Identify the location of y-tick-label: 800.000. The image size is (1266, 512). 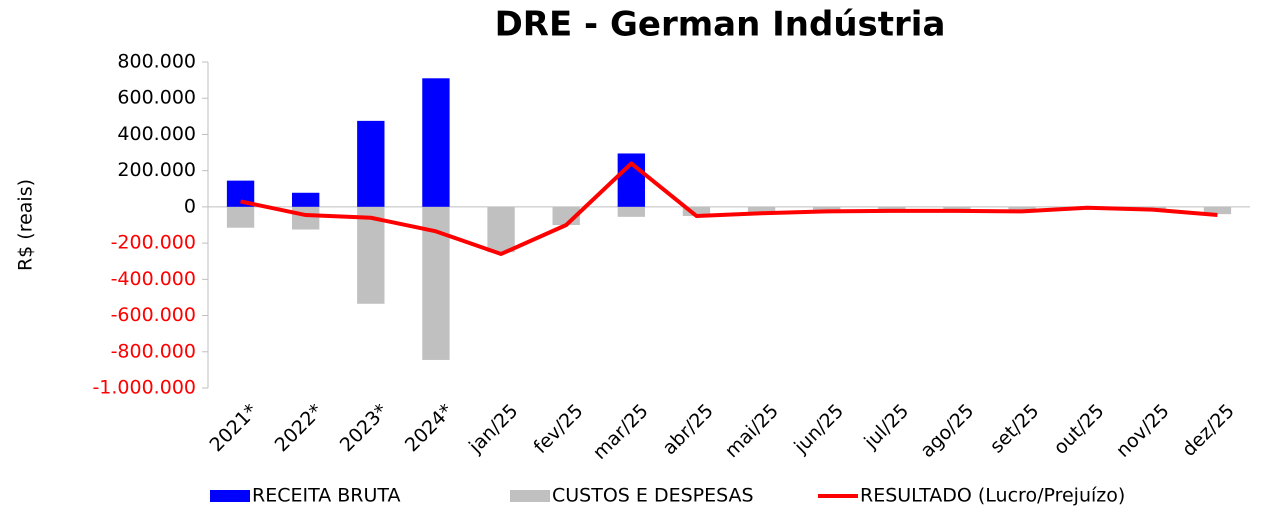
(156, 62).